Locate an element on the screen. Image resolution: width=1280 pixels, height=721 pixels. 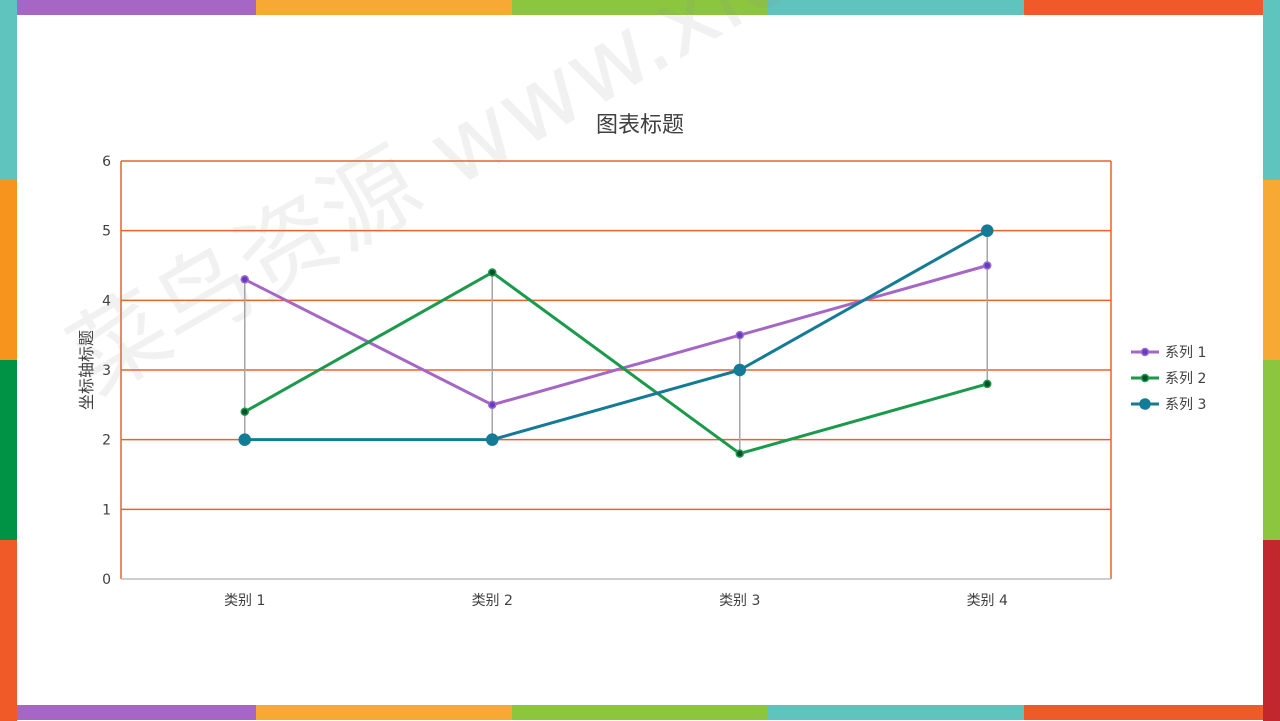
x-tick-labels: 类别 1 类别 2 类别 3 类别 4 is located at coordinates (616, 601).